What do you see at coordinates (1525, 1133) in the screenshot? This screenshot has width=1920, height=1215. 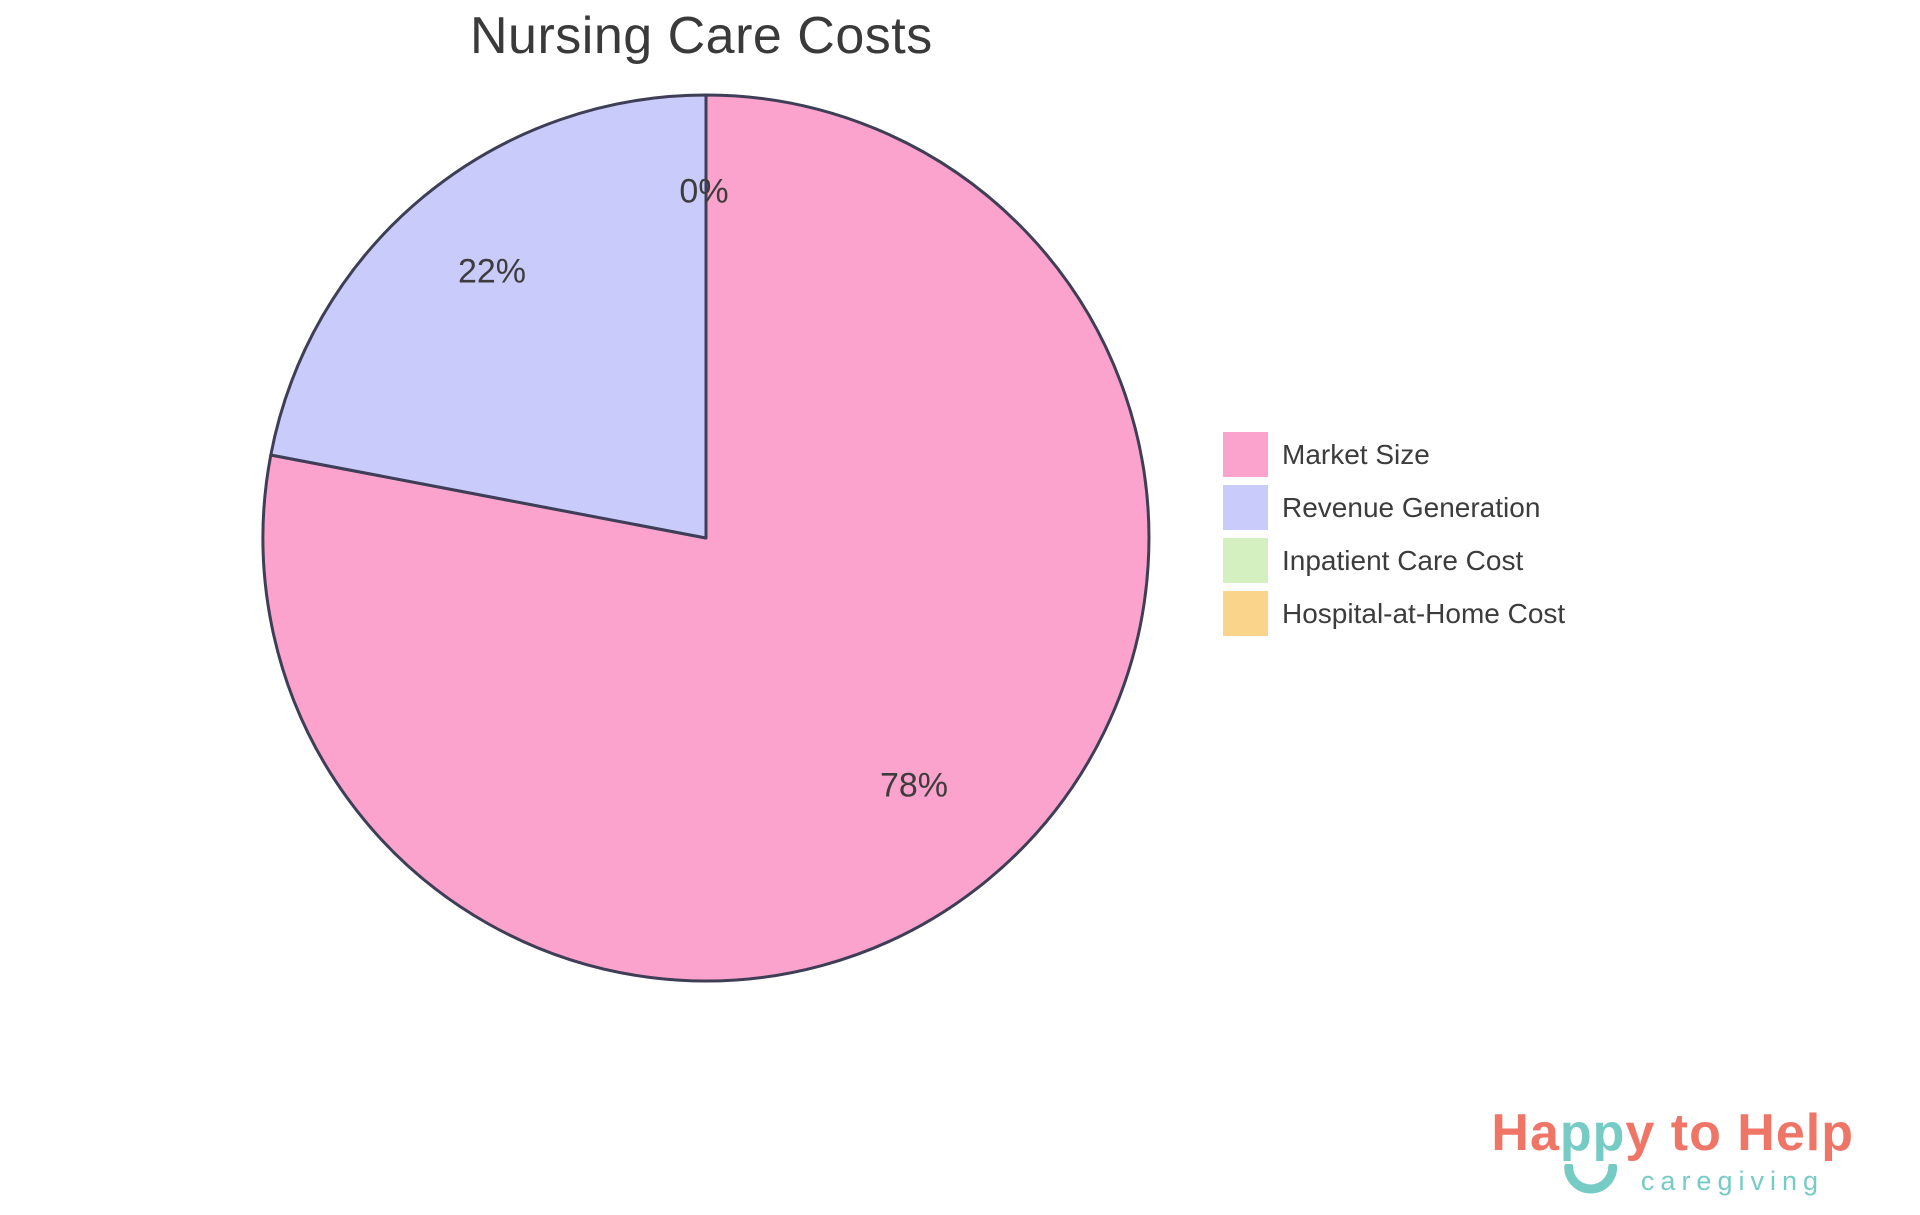 I see `logo-text-ha: Ha` at bounding box center [1525, 1133].